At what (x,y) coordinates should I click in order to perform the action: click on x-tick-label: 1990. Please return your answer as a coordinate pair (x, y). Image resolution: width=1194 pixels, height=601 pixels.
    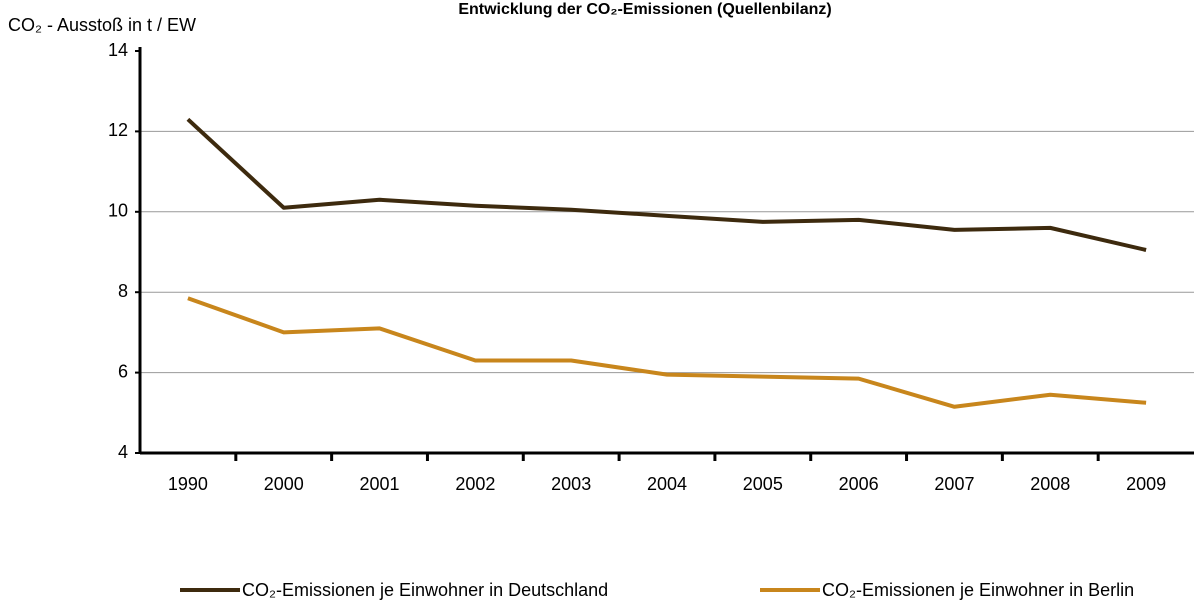
    Looking at the image, I should click on (188, 484).